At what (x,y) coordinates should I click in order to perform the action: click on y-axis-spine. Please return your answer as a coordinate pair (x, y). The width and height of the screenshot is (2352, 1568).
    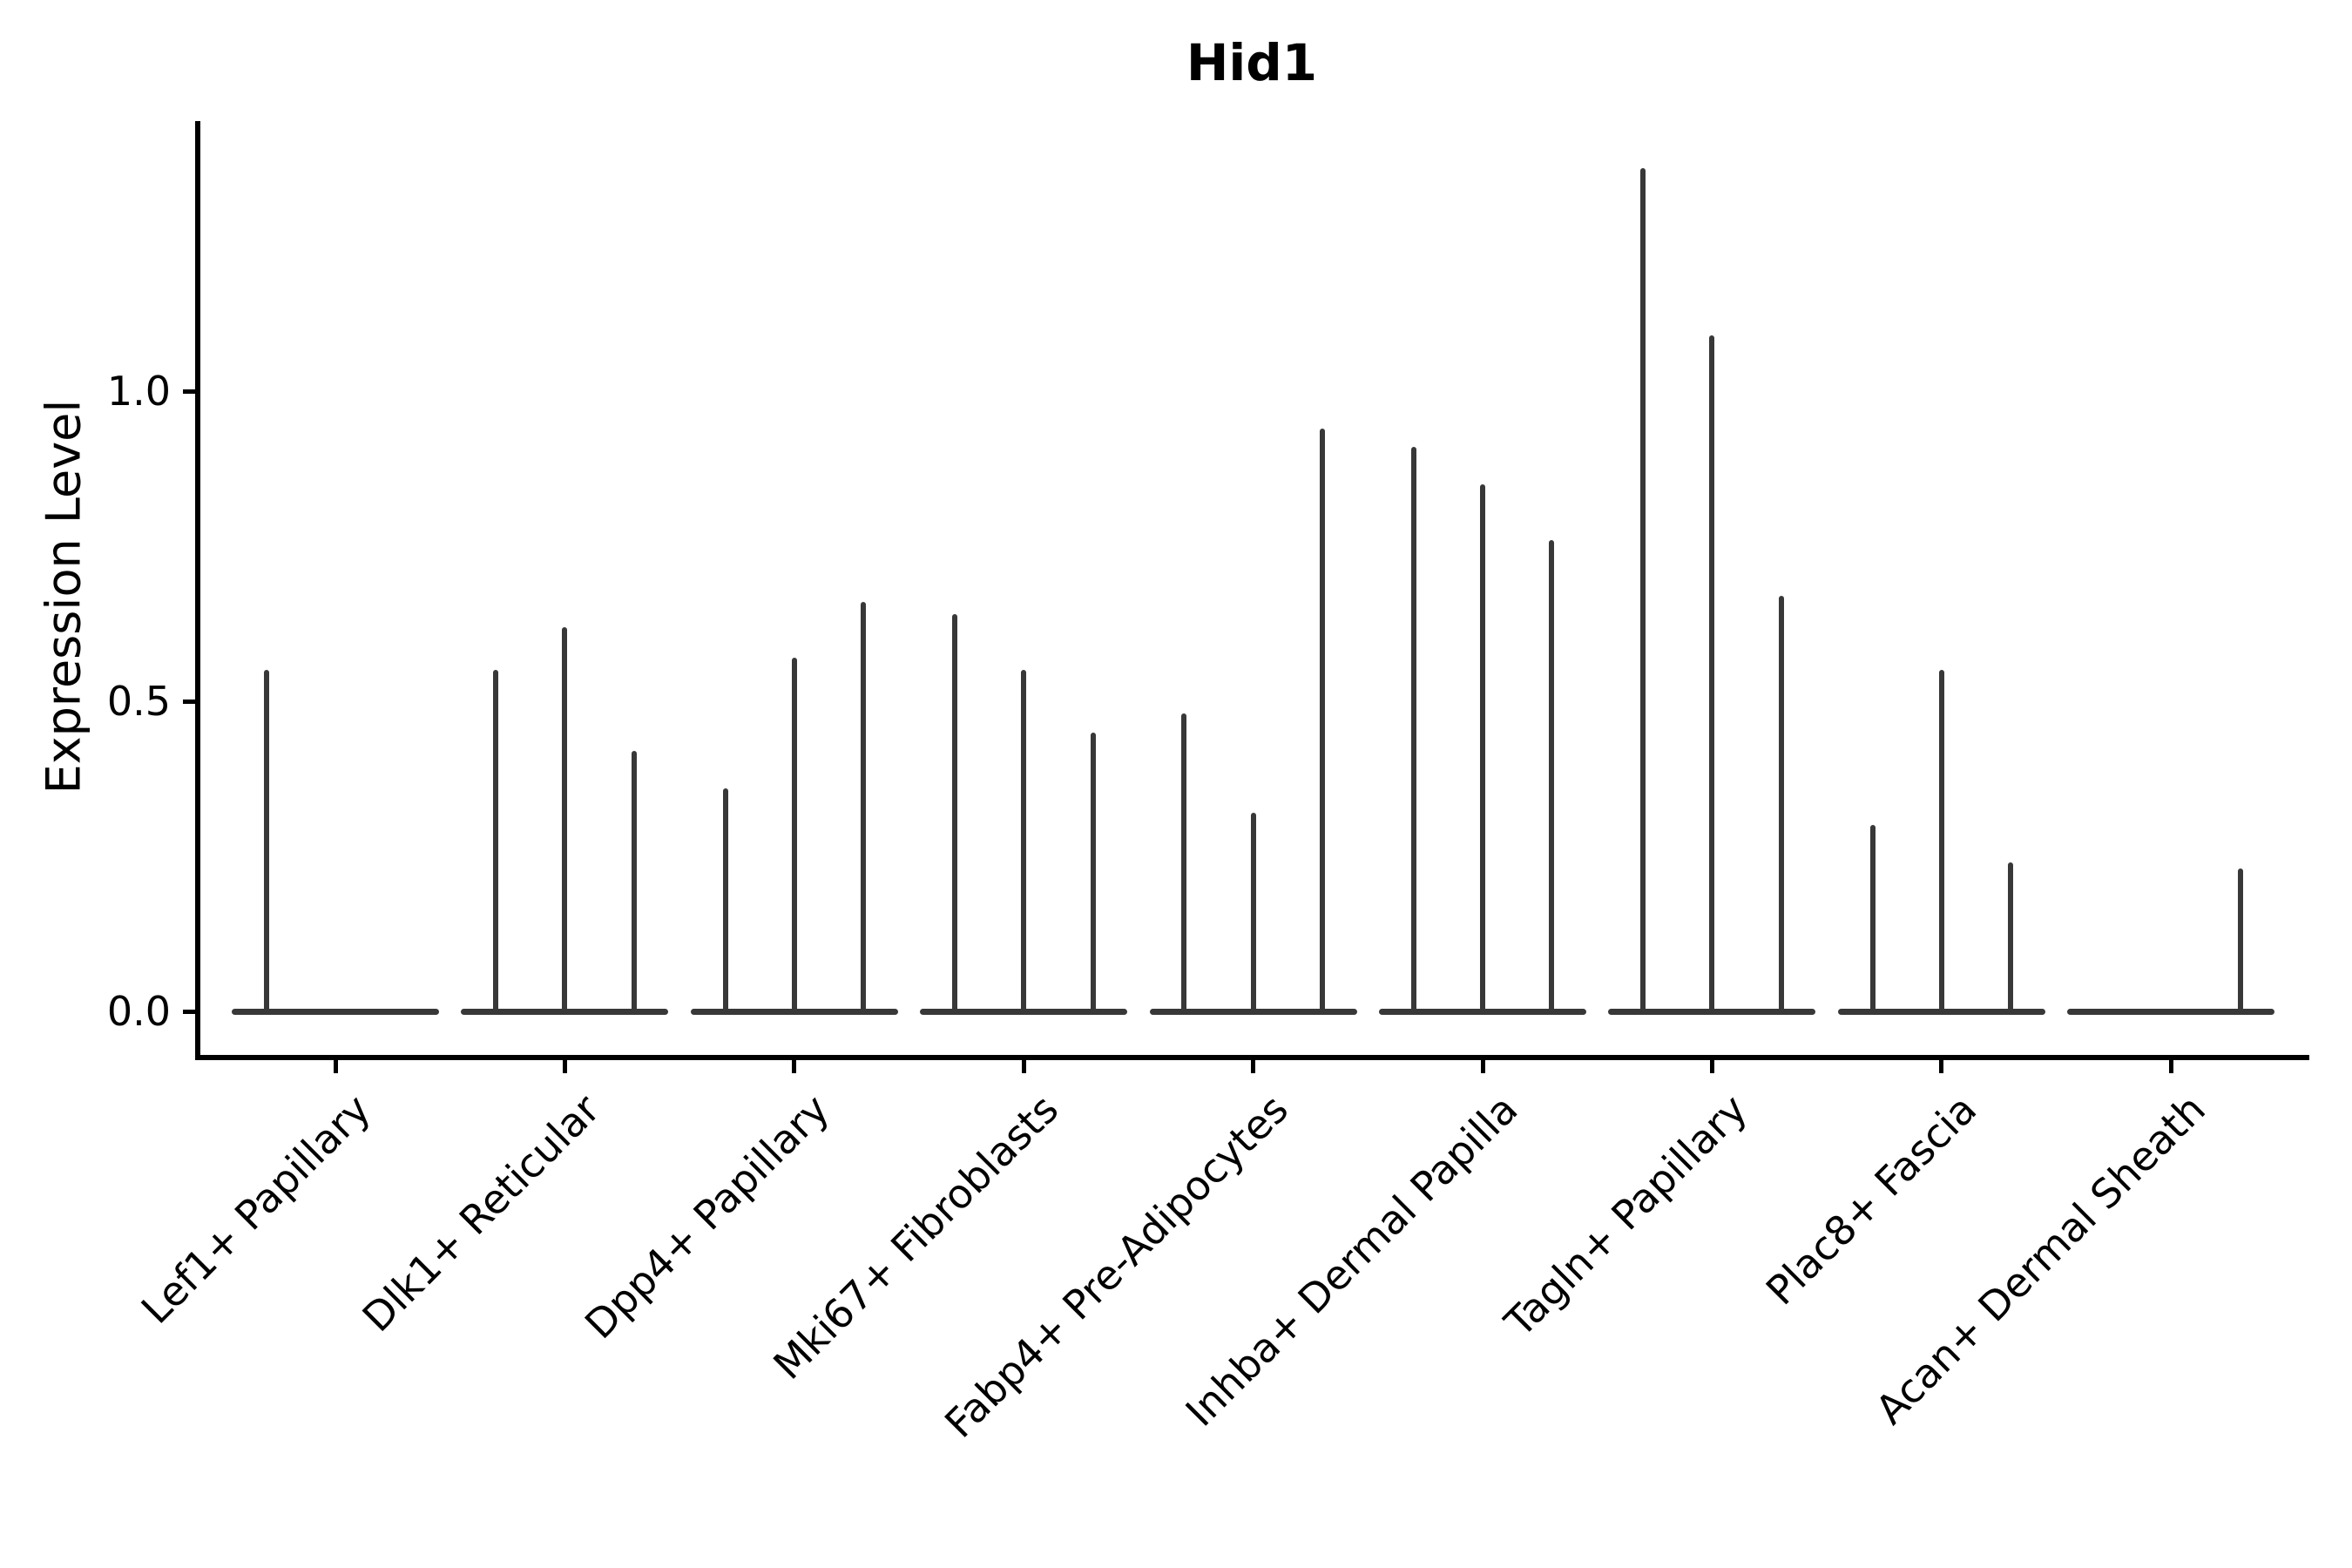
    Looking at the image, I should click on (198, 590).